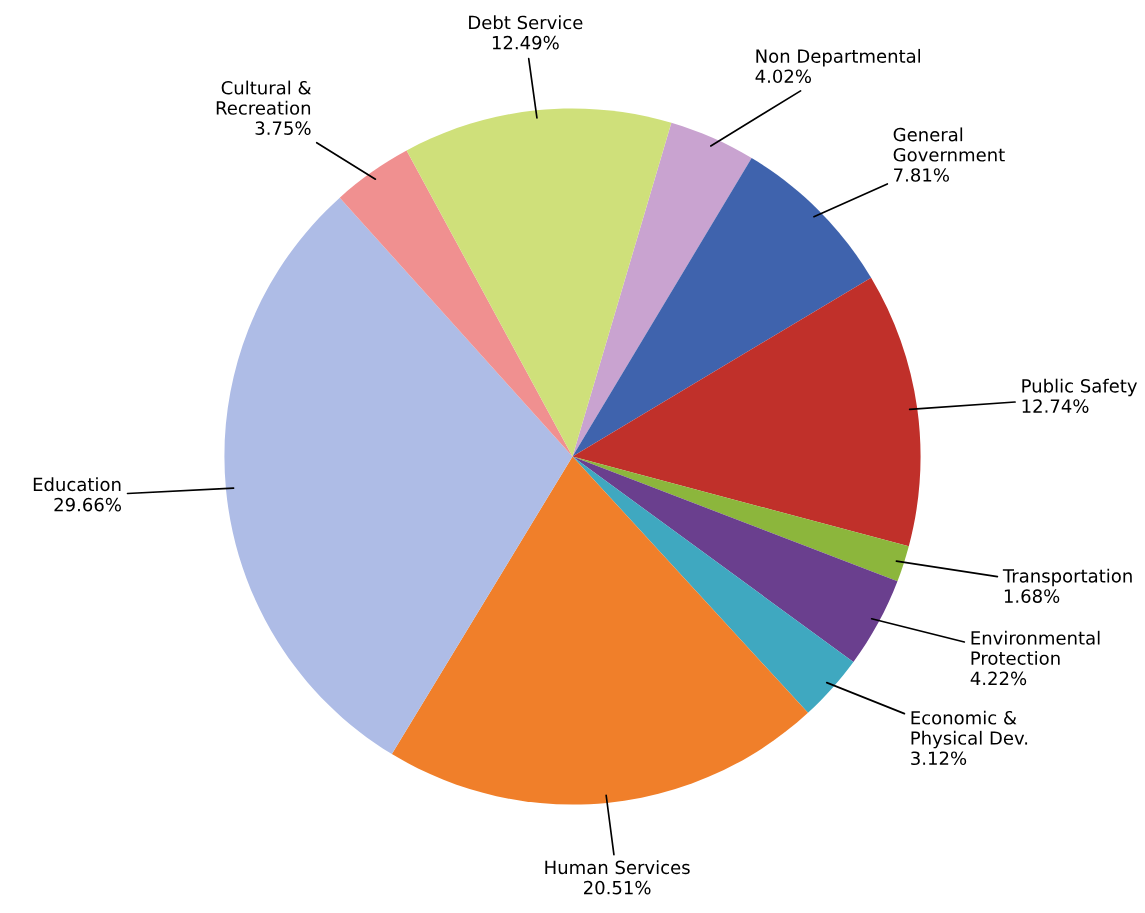 Image resolution: width=1145 pixels, height=913 pixels. What do you see at coordinates (526, 22) in the screenshot?
I see `slice-label: Debt Service` at bounding box center [526, 22].